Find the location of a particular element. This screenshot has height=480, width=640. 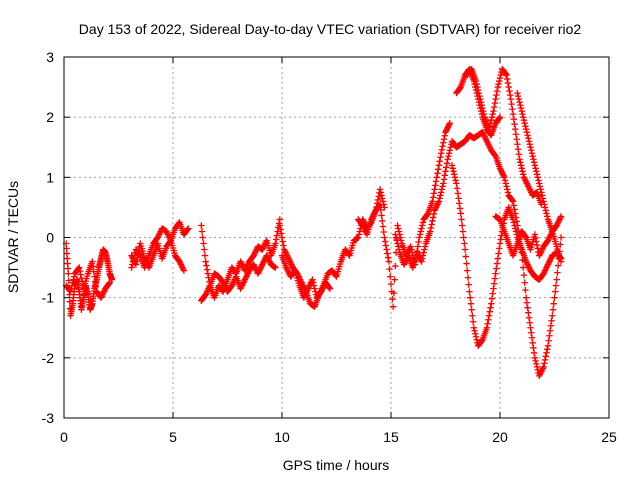

x-tick-label: 20 is located at coordinates (500, 437).